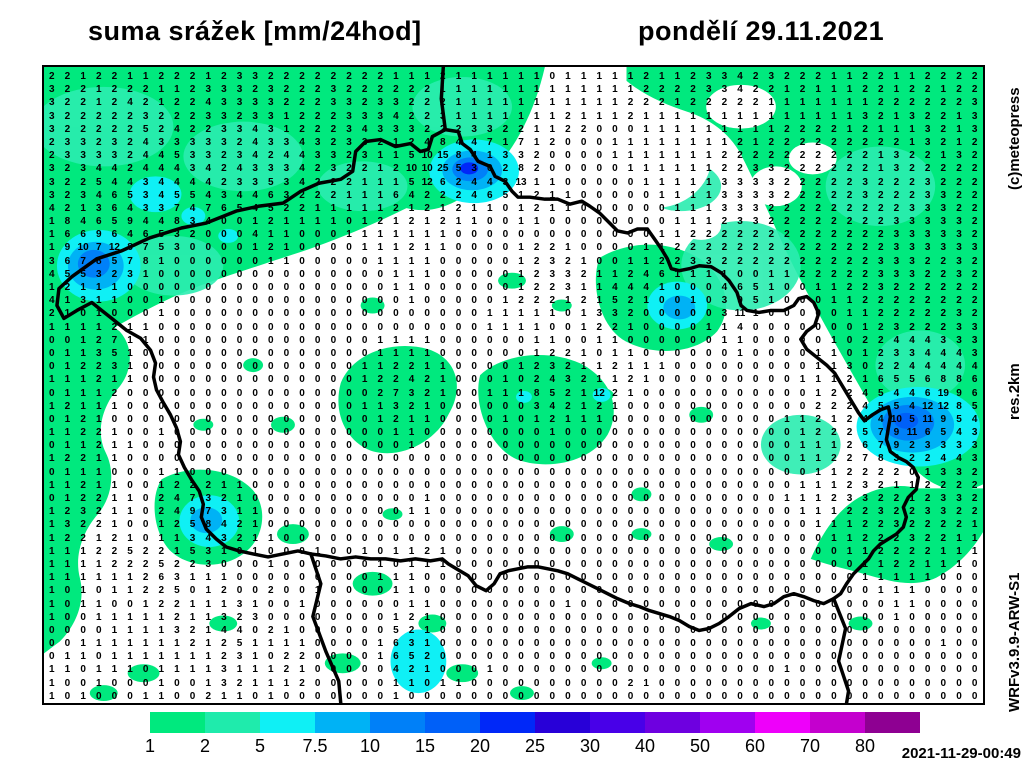 This screenshot has height=768, width=1024. Describe the element at coordinates (67, 235) in the screenshot. I see `grid-value: 6` at that location.